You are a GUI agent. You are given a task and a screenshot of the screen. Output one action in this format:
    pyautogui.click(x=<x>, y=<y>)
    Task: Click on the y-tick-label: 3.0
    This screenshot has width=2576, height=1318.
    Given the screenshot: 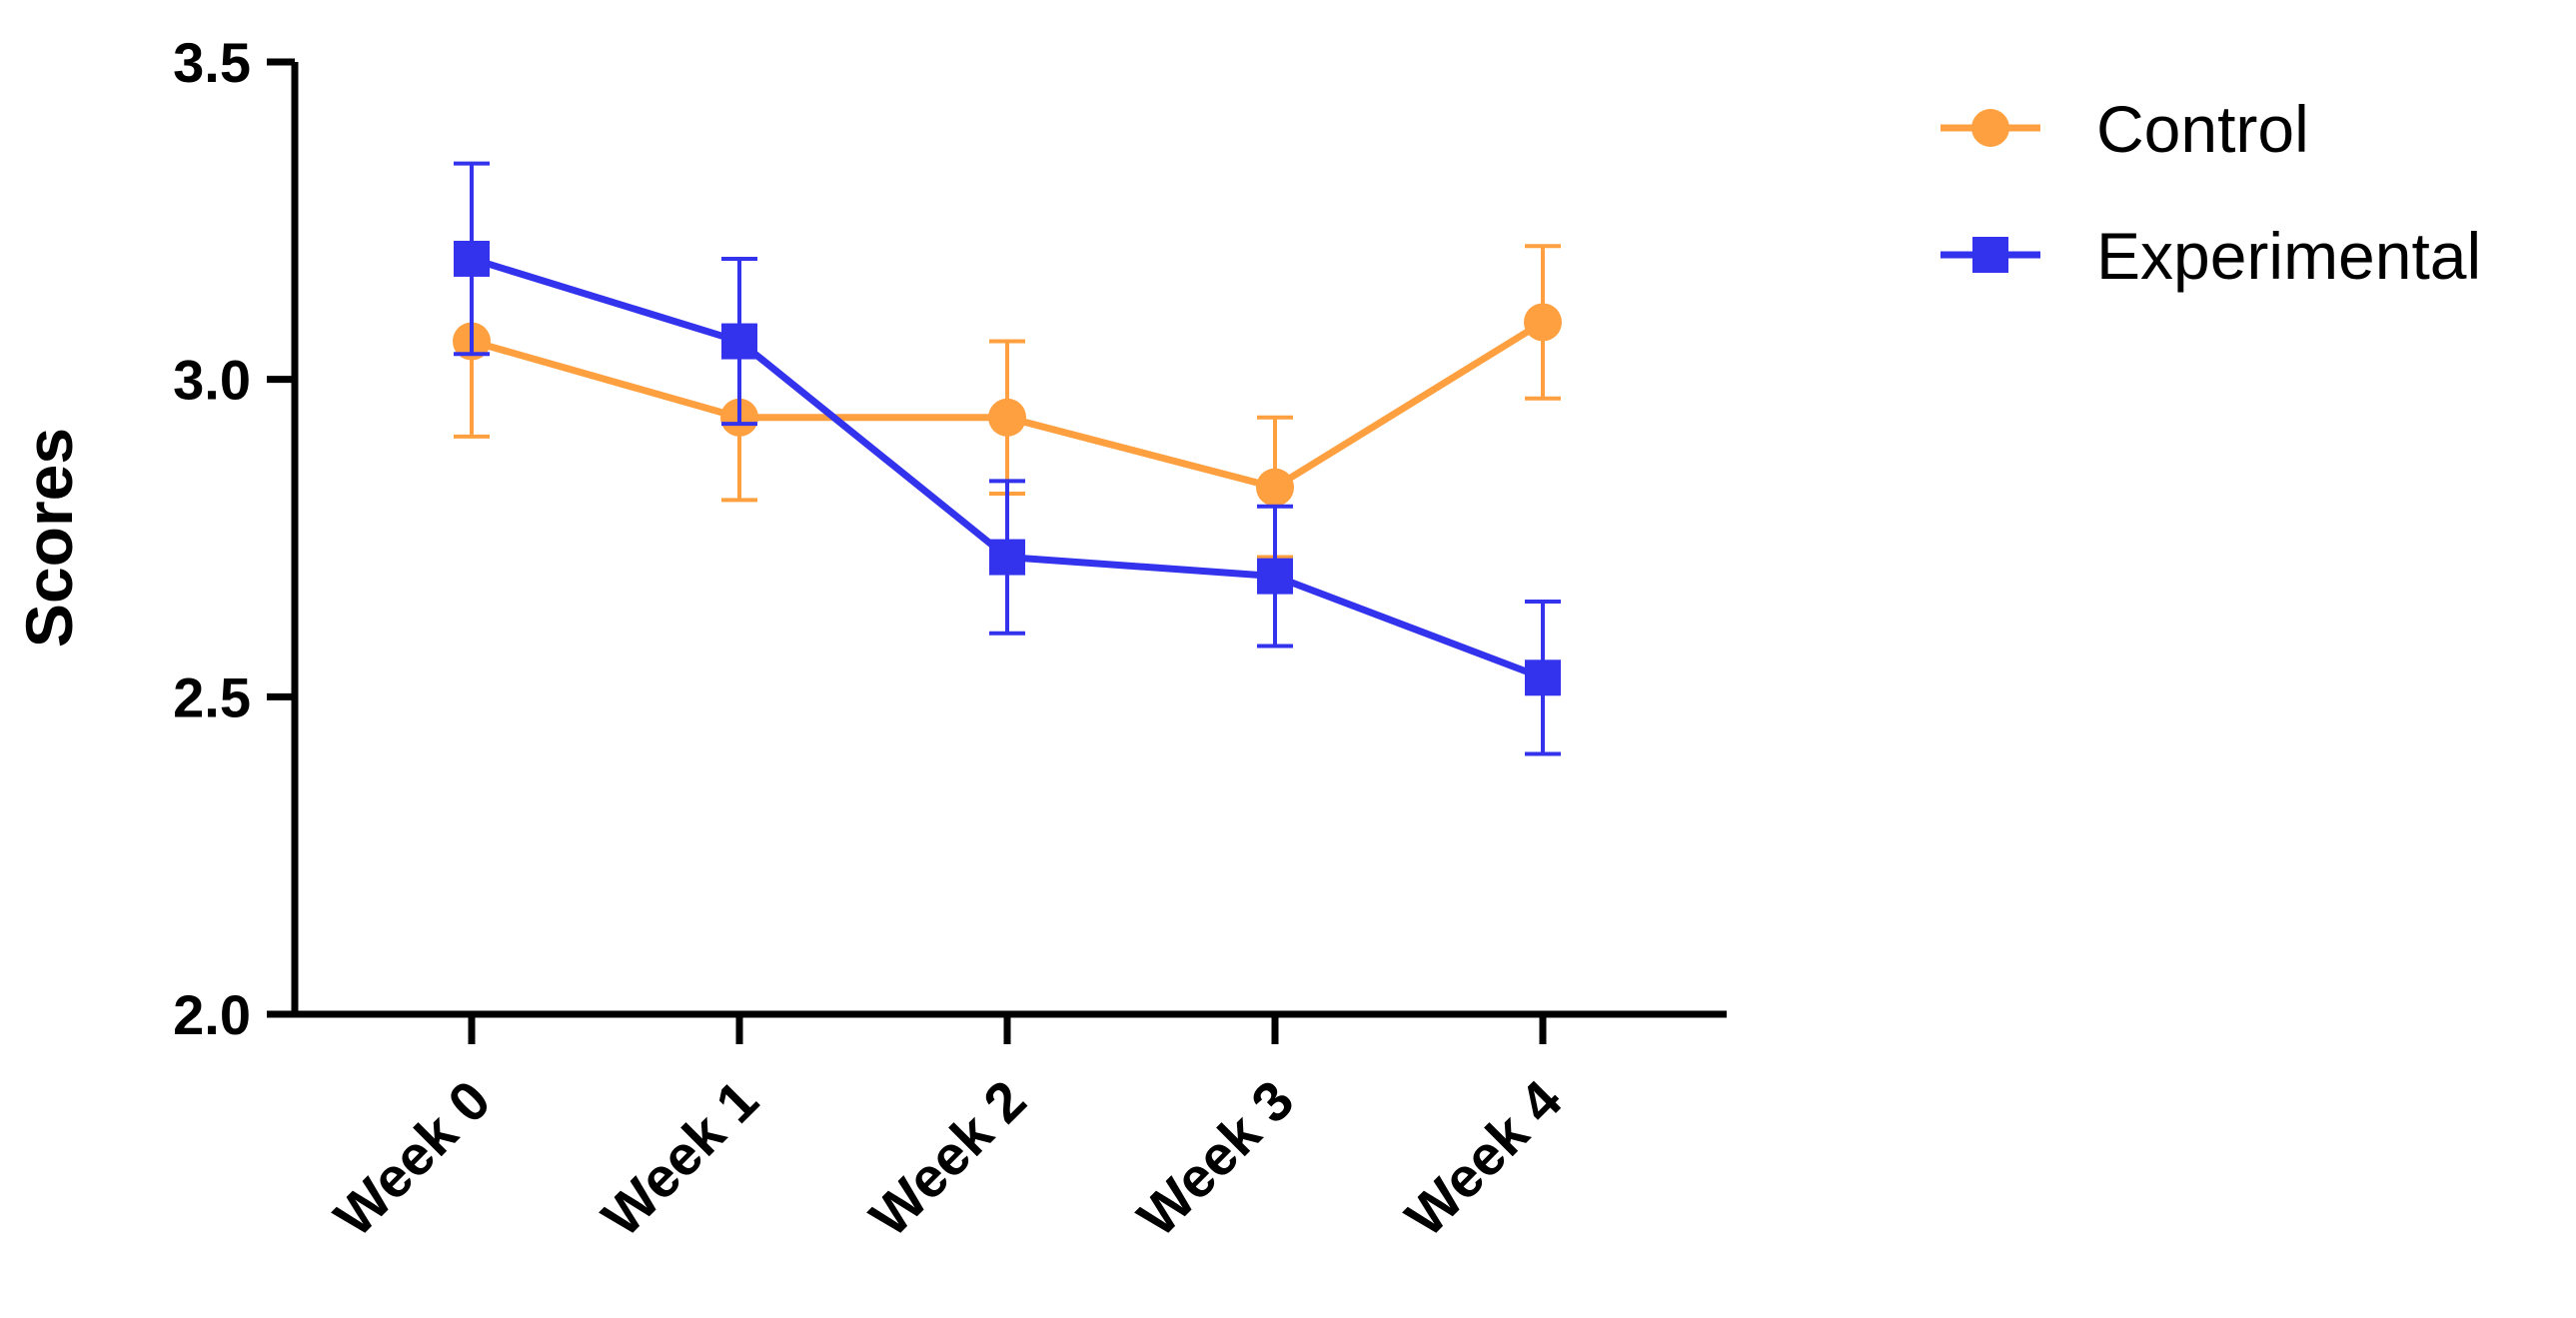 What is the action you would take?
    pyautogui.click(x=212, y=381)
    